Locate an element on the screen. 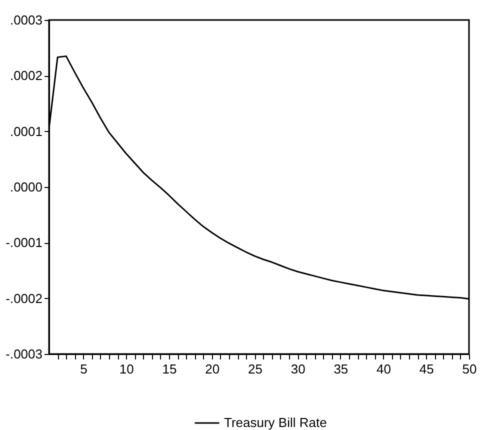  x-tick-label: 45 is located at coordinates (426, 369).